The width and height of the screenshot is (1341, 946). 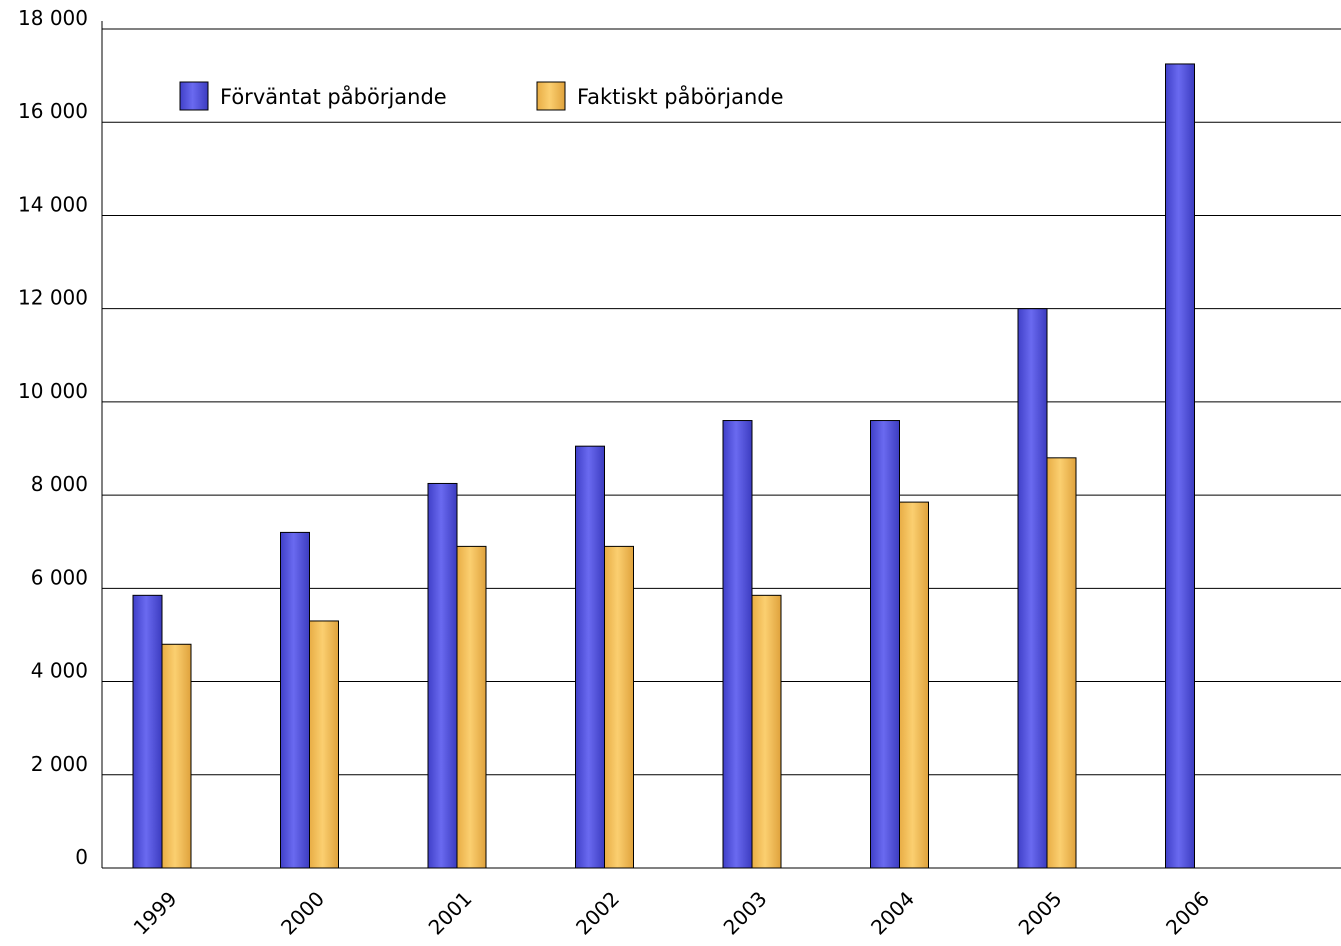 What do you see at coordinates (59, 671) in the screenshot?
I see `y-tick-label: 4 000` at bounding box center [59, 671].